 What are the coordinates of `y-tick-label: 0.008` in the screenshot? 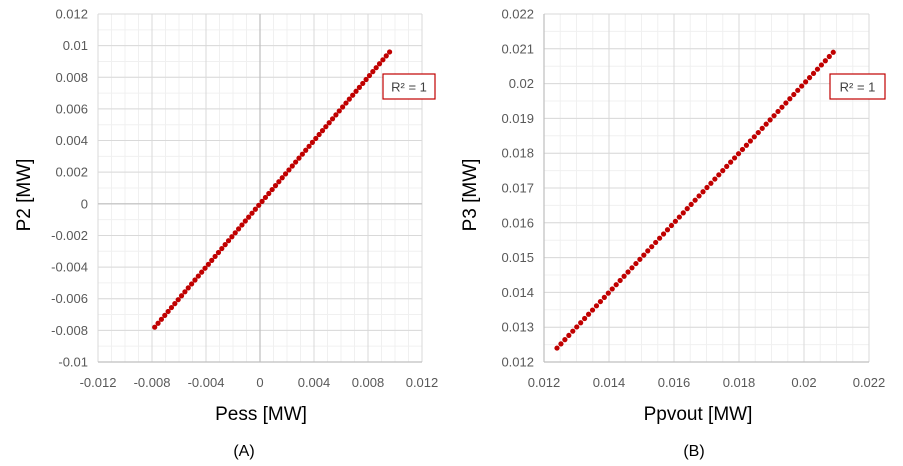 It's located at (71, 77).